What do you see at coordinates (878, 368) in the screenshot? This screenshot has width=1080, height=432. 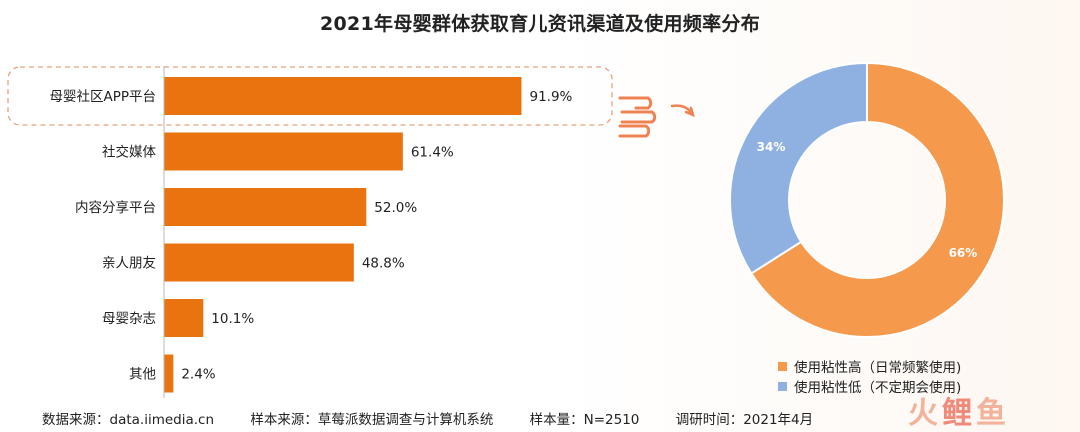 I see `legend-label-high: 使用粘性高（日常频繁使用)` at bounding box center [878, 368].